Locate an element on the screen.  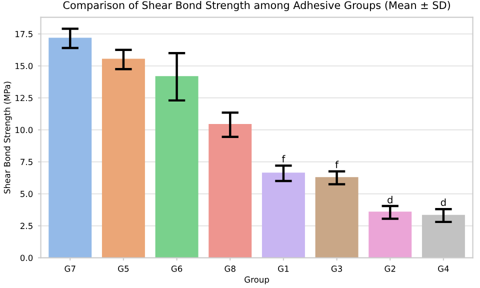
x-tick-label: G3 is located at coordinates (336, 269).